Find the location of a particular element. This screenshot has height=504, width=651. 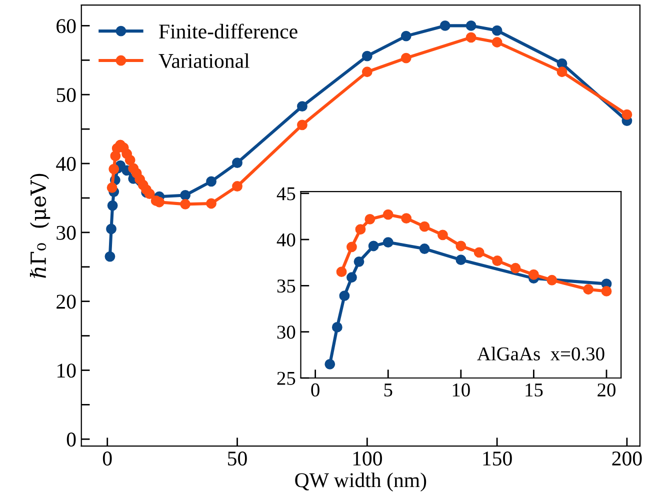

y-tick-label: 60 is located at coordinates (66, 26).